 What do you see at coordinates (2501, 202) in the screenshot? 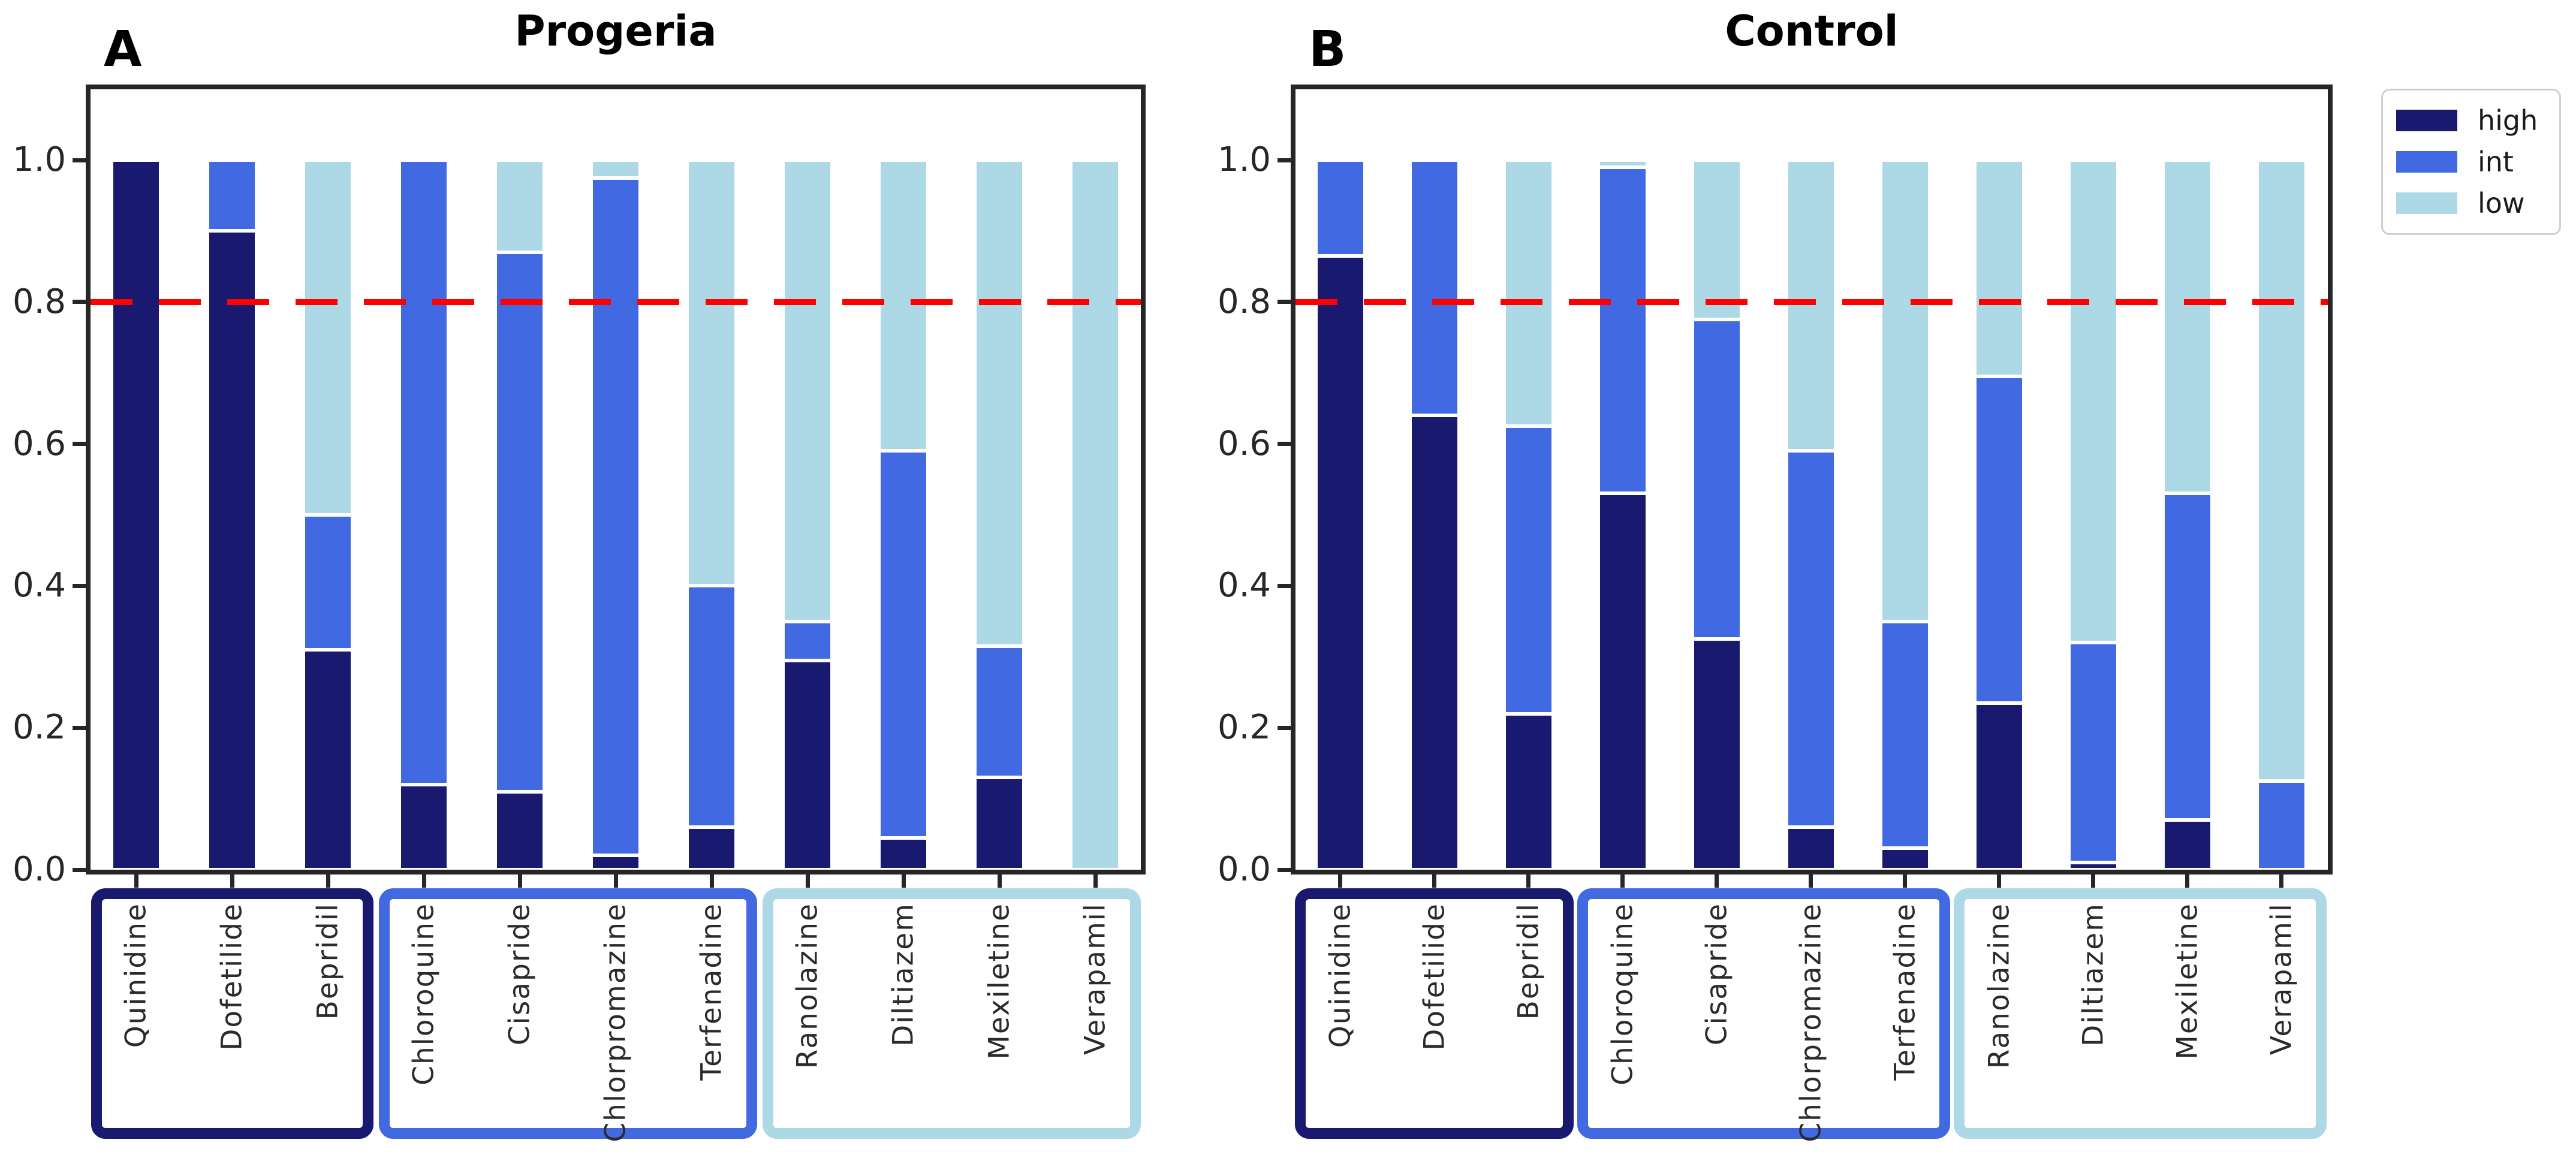
I see `legend-item-label: low` at bounding box center [2501, 202].